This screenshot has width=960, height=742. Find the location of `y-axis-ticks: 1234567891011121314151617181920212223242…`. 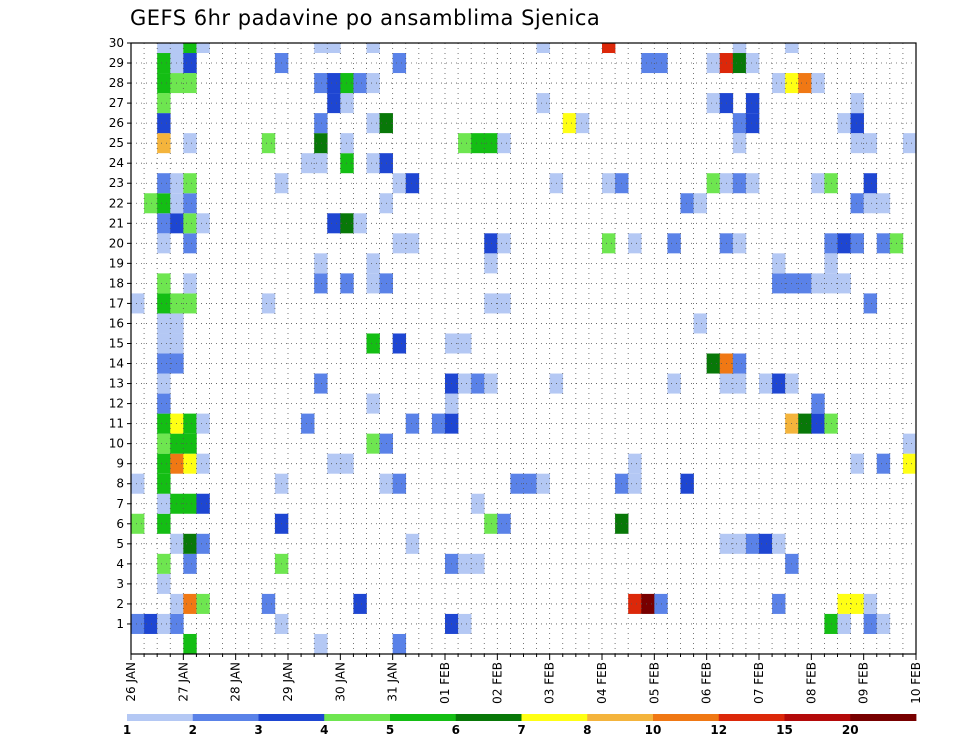

y-axis-ticks: 1234567891011121314151617181920212223242… is located at coordinates (120, 333).